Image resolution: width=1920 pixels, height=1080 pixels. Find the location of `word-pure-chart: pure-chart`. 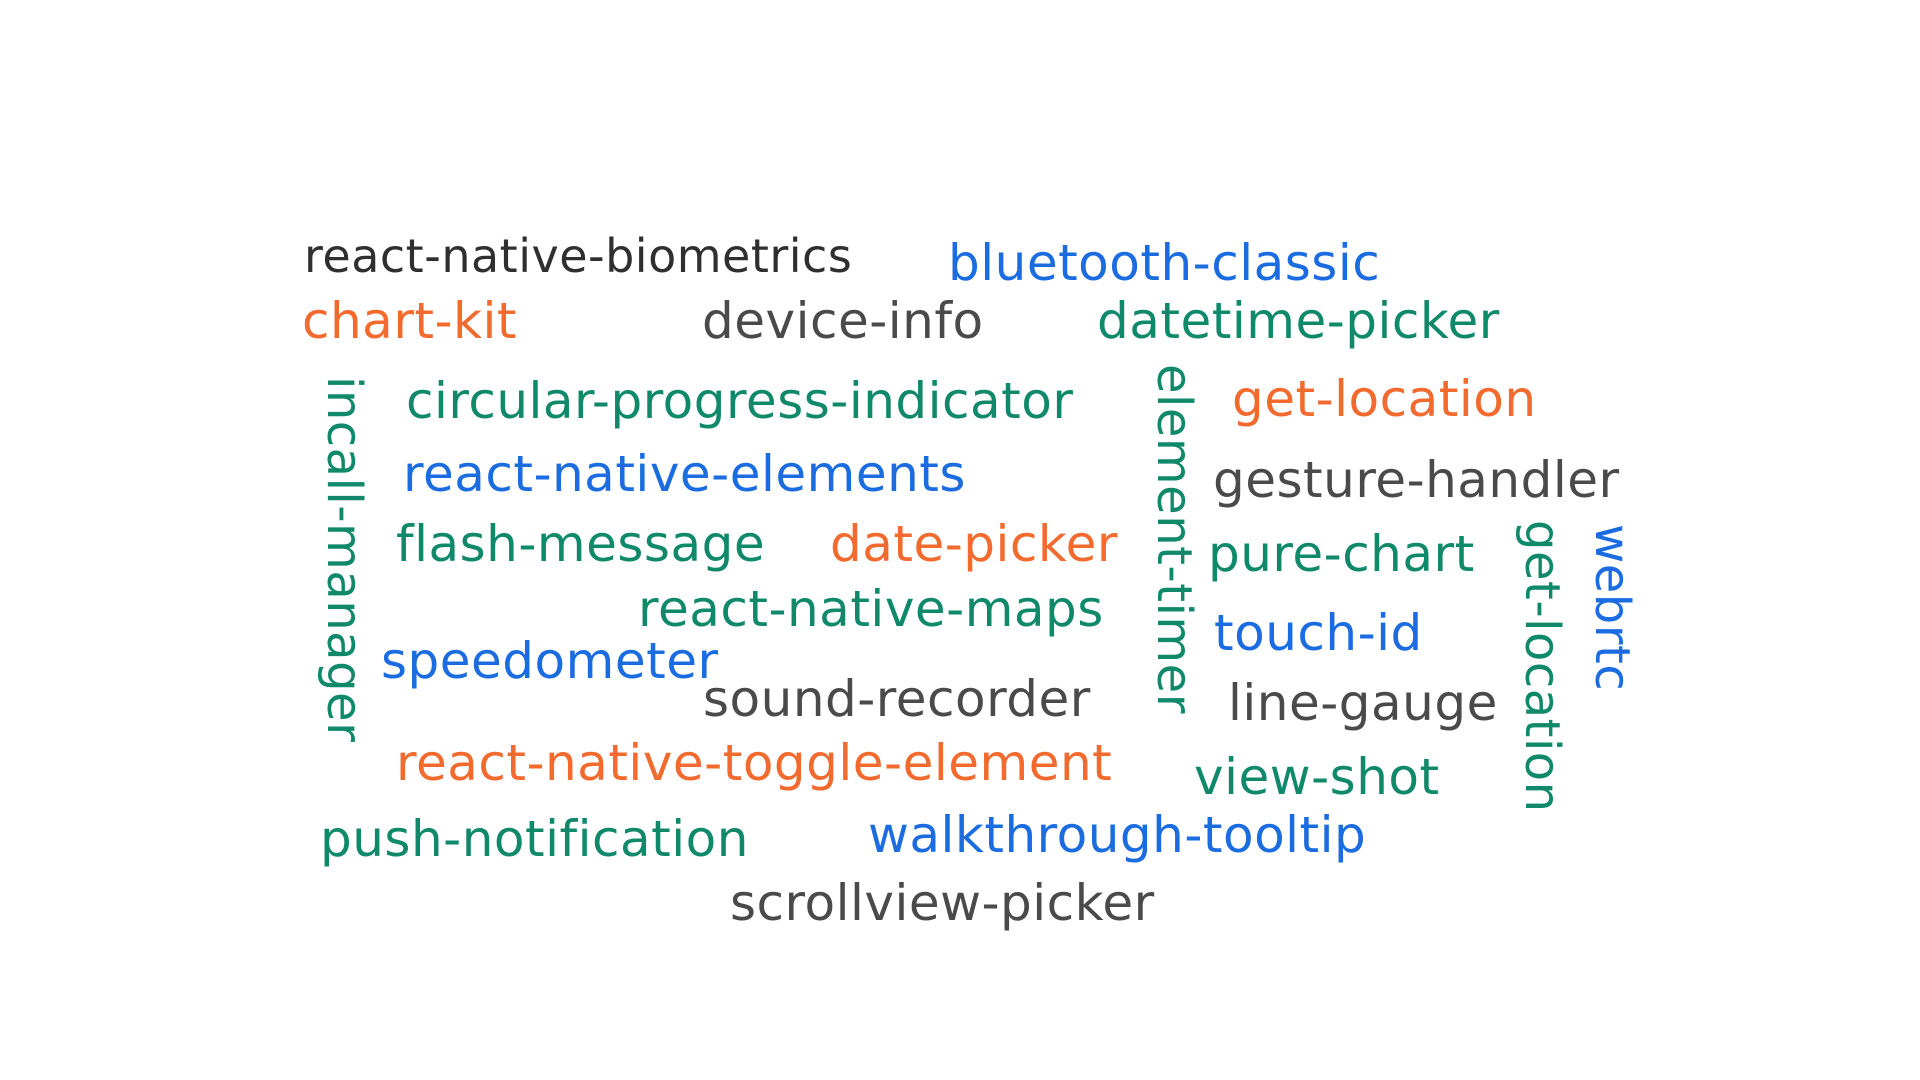

word-pure-chart: pure-chart is located at coordinates (1341, 554).